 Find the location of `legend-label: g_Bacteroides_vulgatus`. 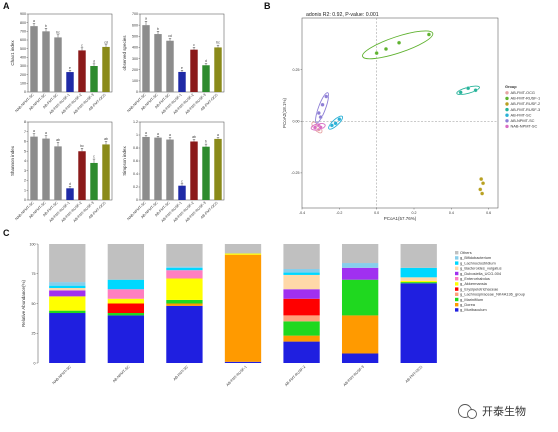

legend-label: g_Bacteroides_vulgatus is located at coordinates (481, 268).